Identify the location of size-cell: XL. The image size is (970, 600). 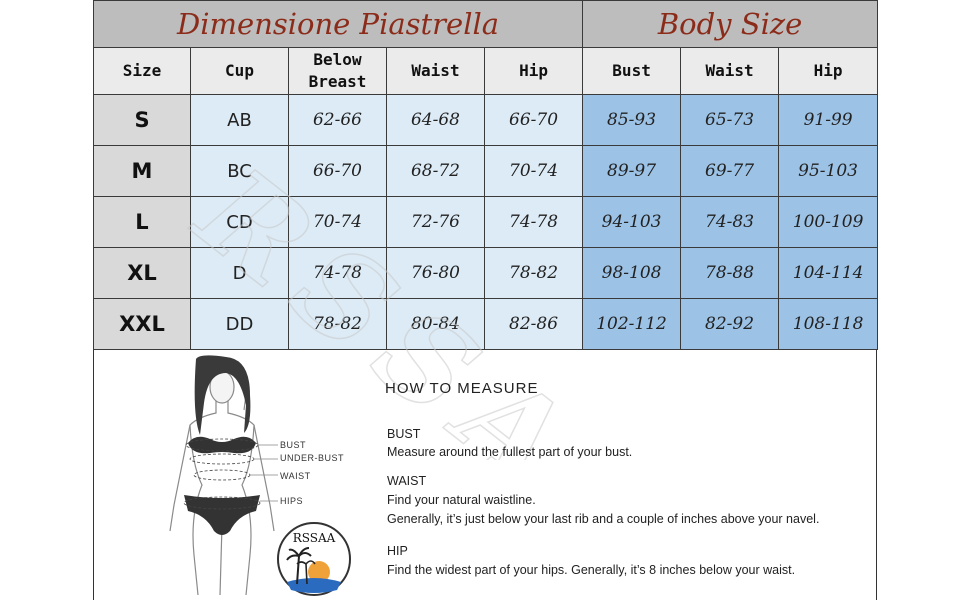
(142, 273).